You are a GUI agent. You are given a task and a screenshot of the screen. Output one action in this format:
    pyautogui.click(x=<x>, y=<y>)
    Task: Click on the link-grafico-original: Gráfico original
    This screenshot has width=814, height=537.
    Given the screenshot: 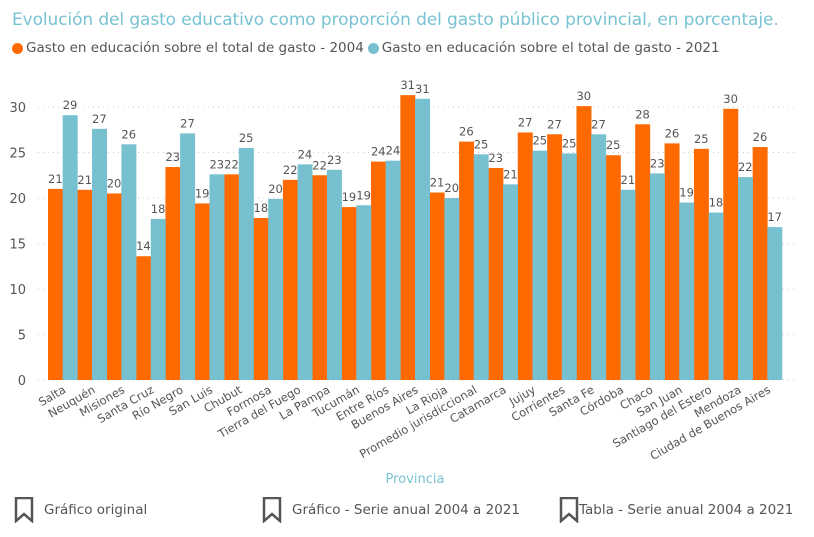 What is the action you would take?
    pyautogui.click(x=80, y=510)
    